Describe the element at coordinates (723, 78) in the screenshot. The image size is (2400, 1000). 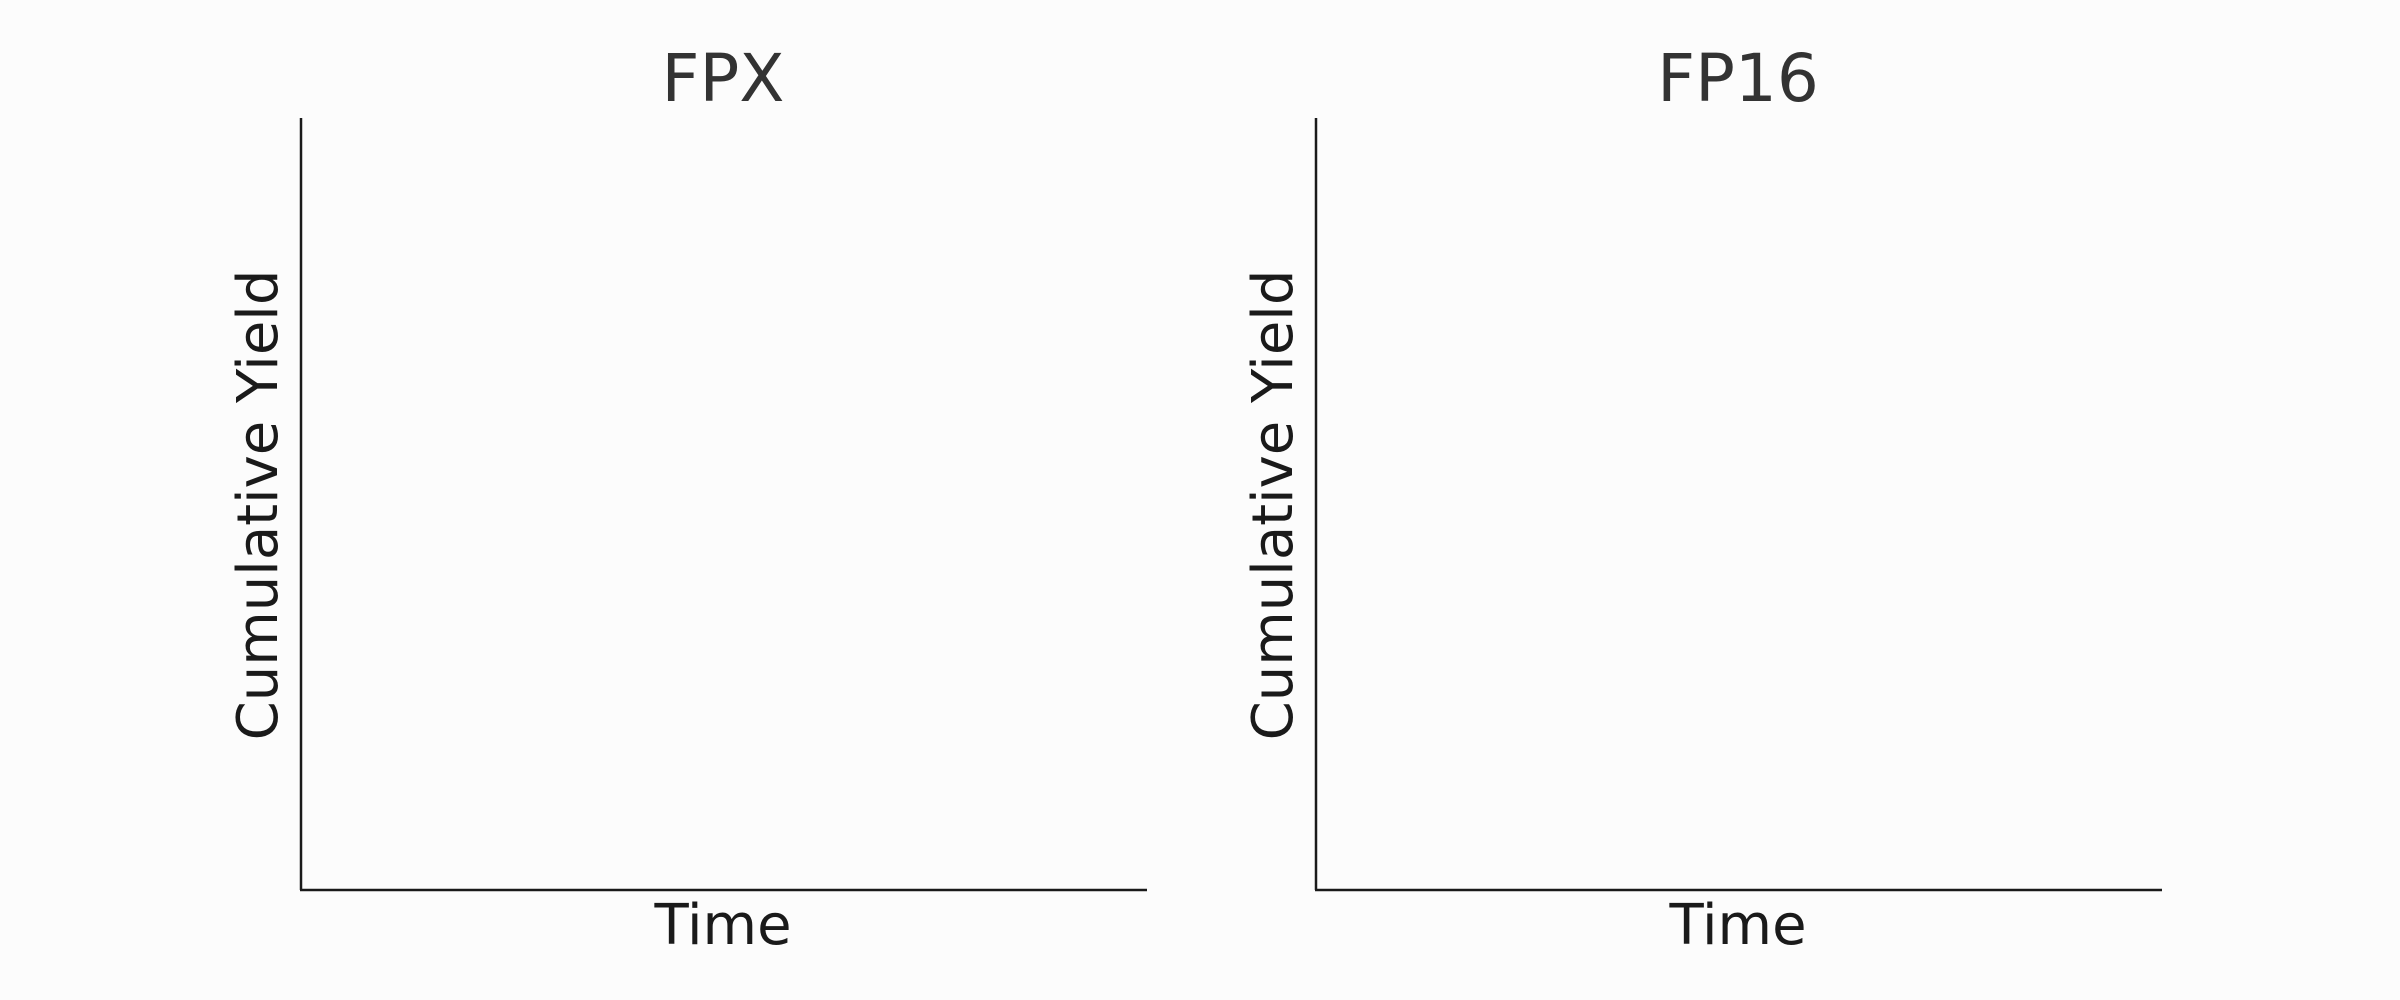
I see `chart-title: FPX` at that location.